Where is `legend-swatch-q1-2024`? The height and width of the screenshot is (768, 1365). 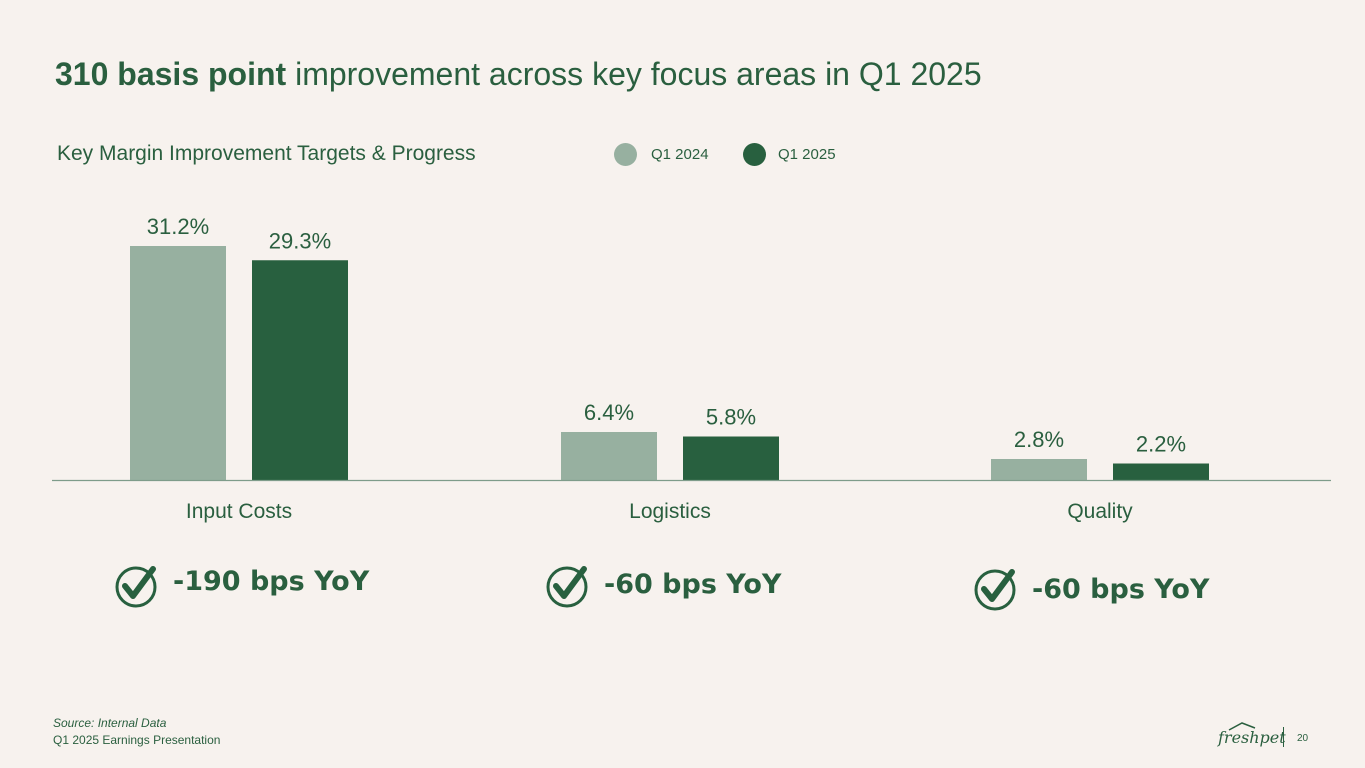 legend-swatch-q1-2024 is located at coordinates (625, 154).